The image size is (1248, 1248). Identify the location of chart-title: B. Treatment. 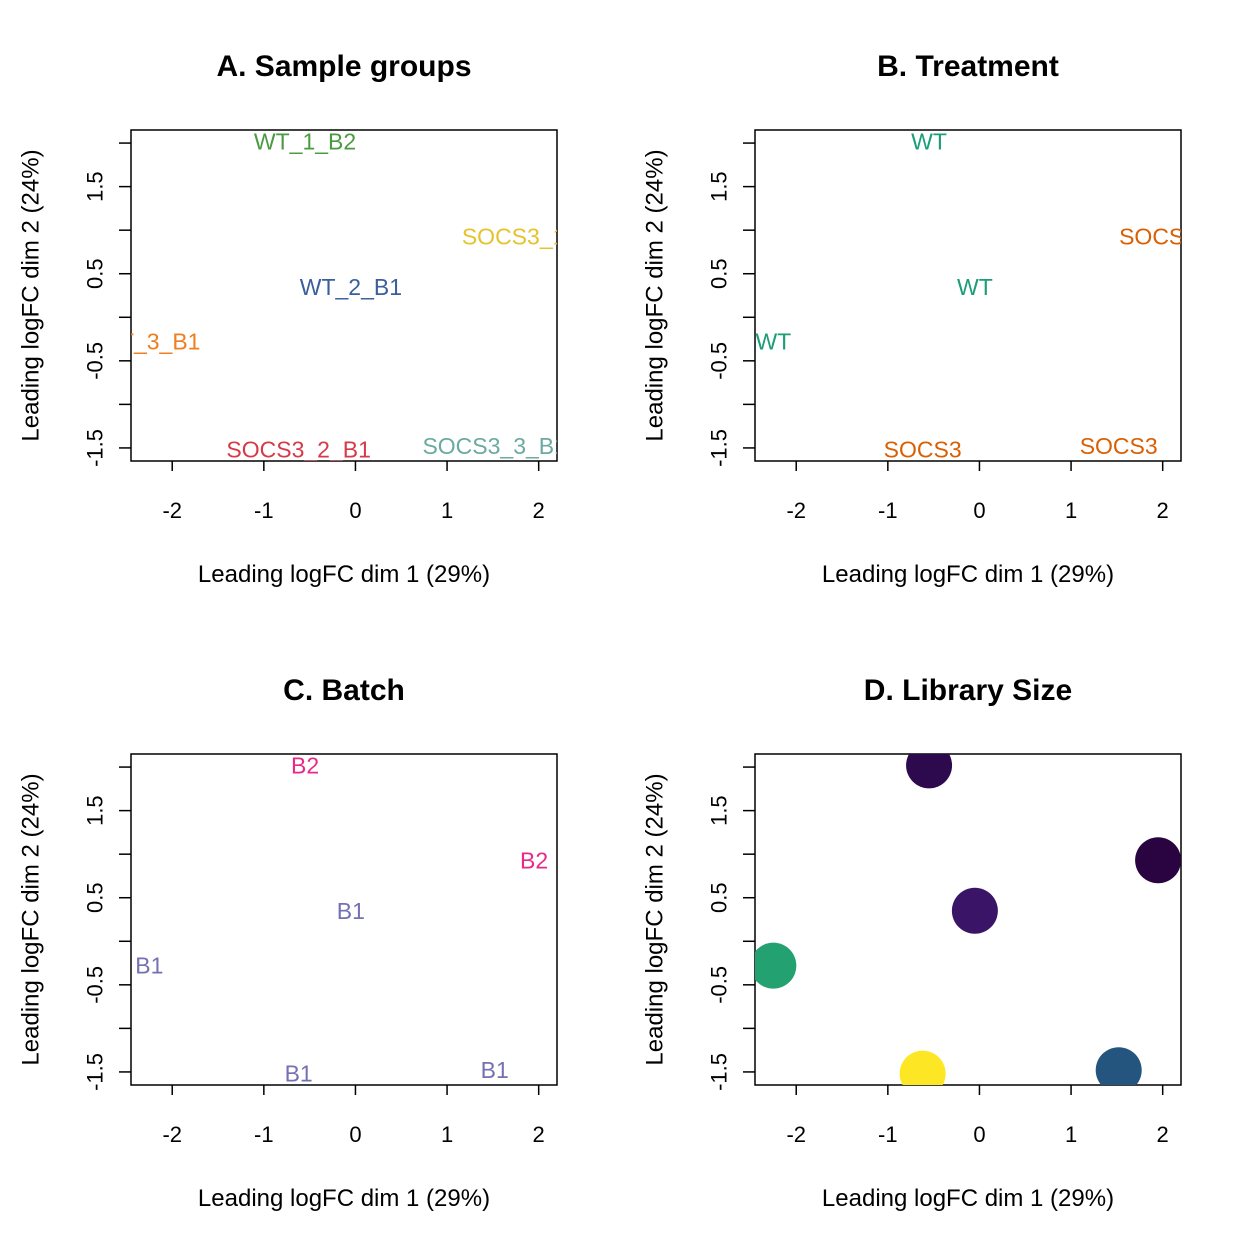
(968, 66).